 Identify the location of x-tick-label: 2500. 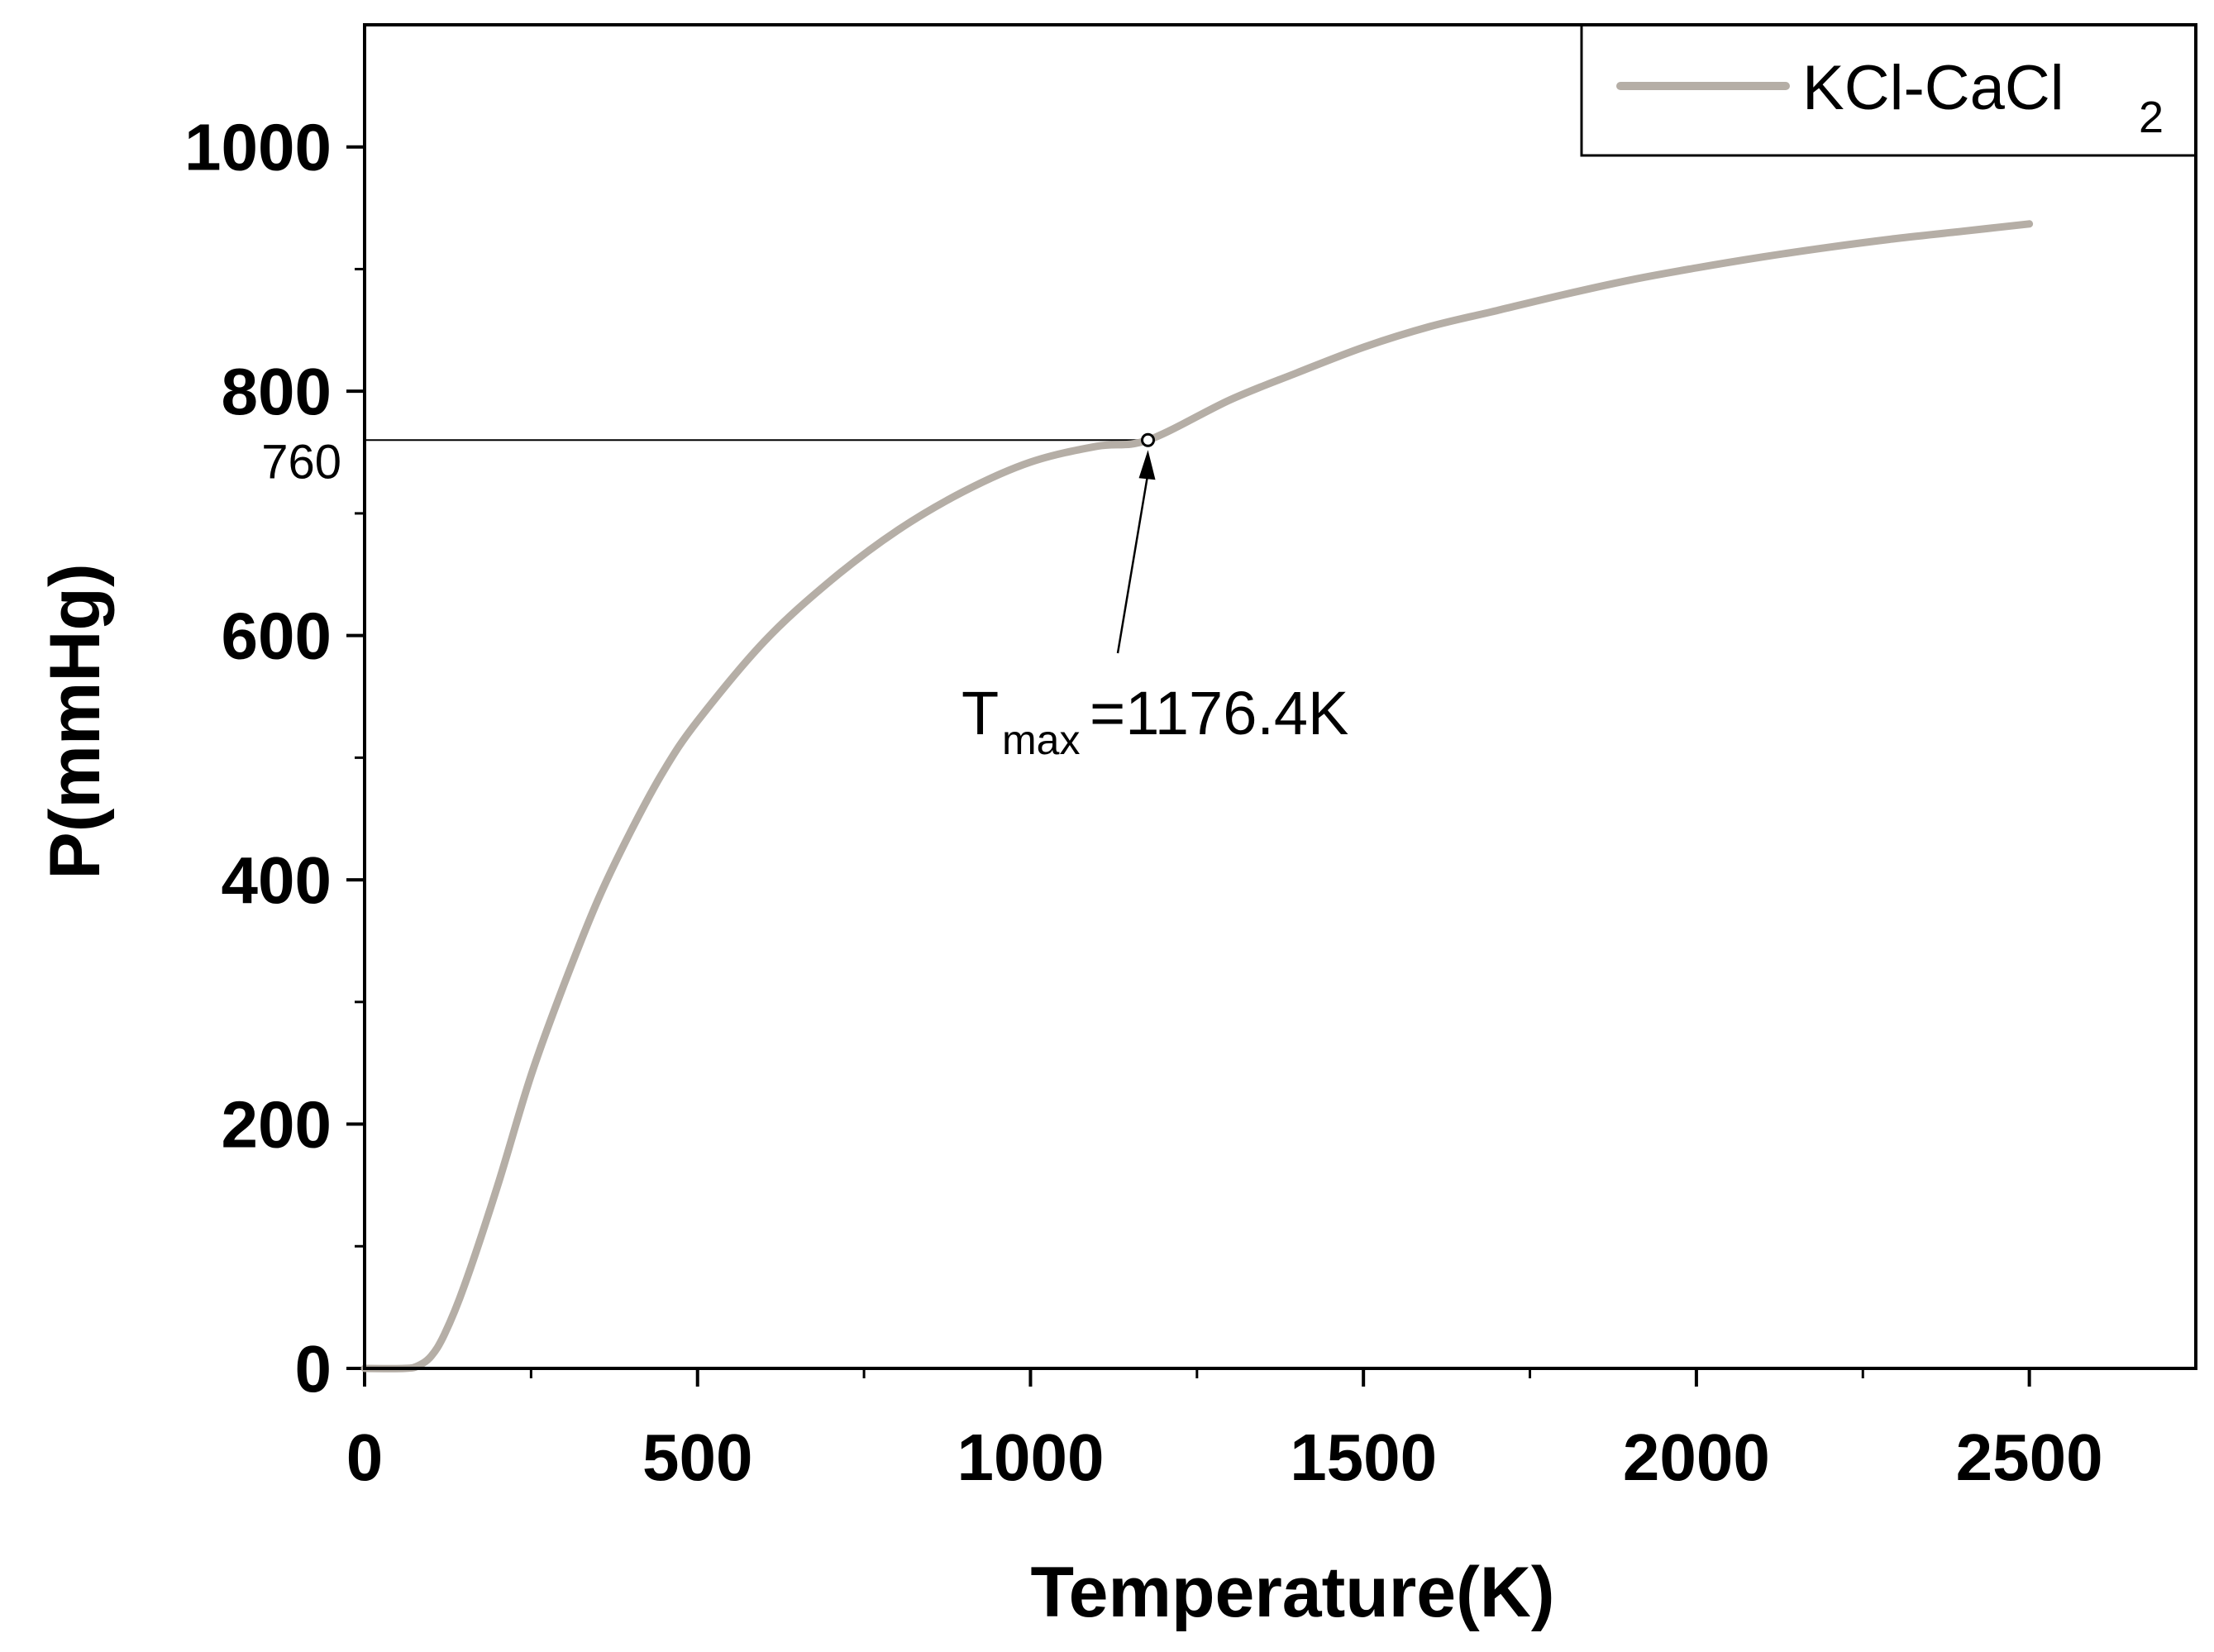
(2029, 1457).